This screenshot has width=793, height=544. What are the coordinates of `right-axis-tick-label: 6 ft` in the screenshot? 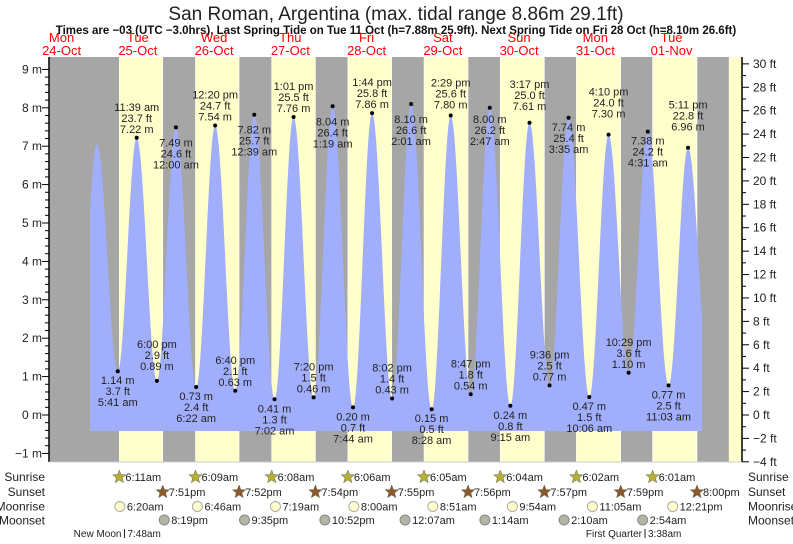 It's located at (761, 345).